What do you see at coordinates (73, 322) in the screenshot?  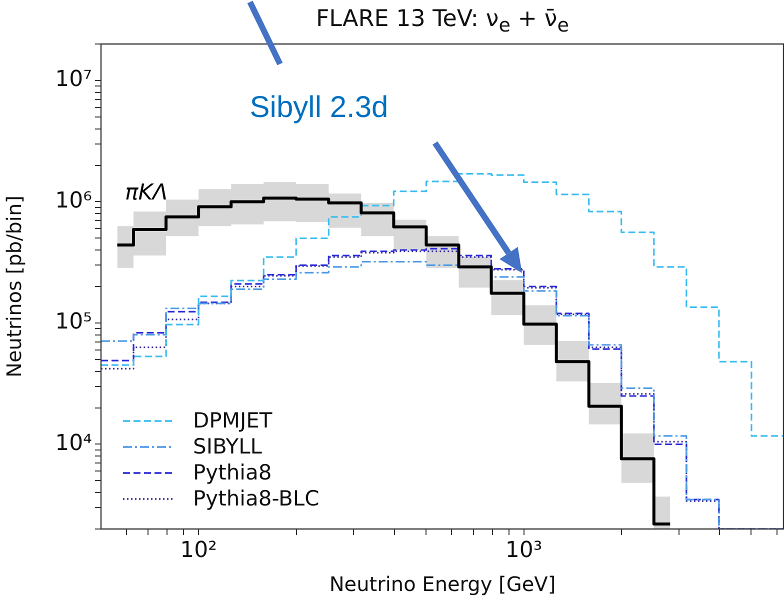 I see `y-tick-label: 10⁵` at bounding box center [73, 322].